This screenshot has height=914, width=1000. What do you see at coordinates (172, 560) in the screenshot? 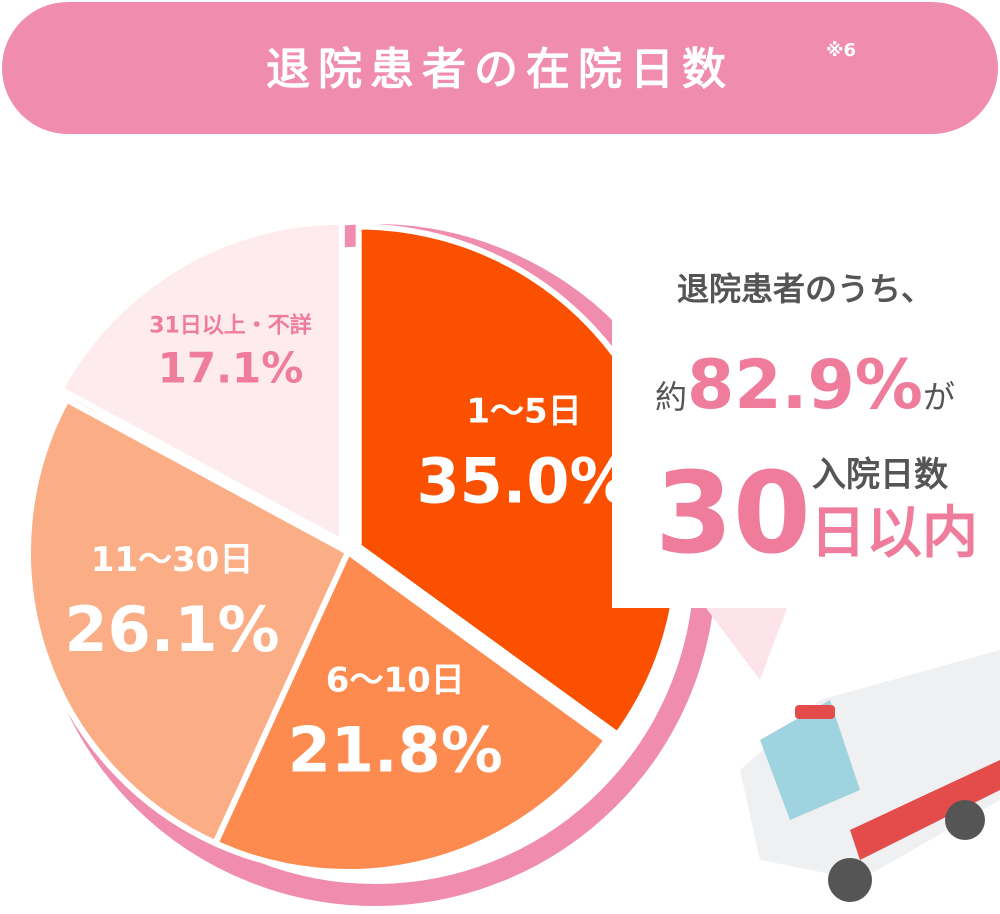
I see `slice-category: 11～30日` at bounding box center [172, 560].